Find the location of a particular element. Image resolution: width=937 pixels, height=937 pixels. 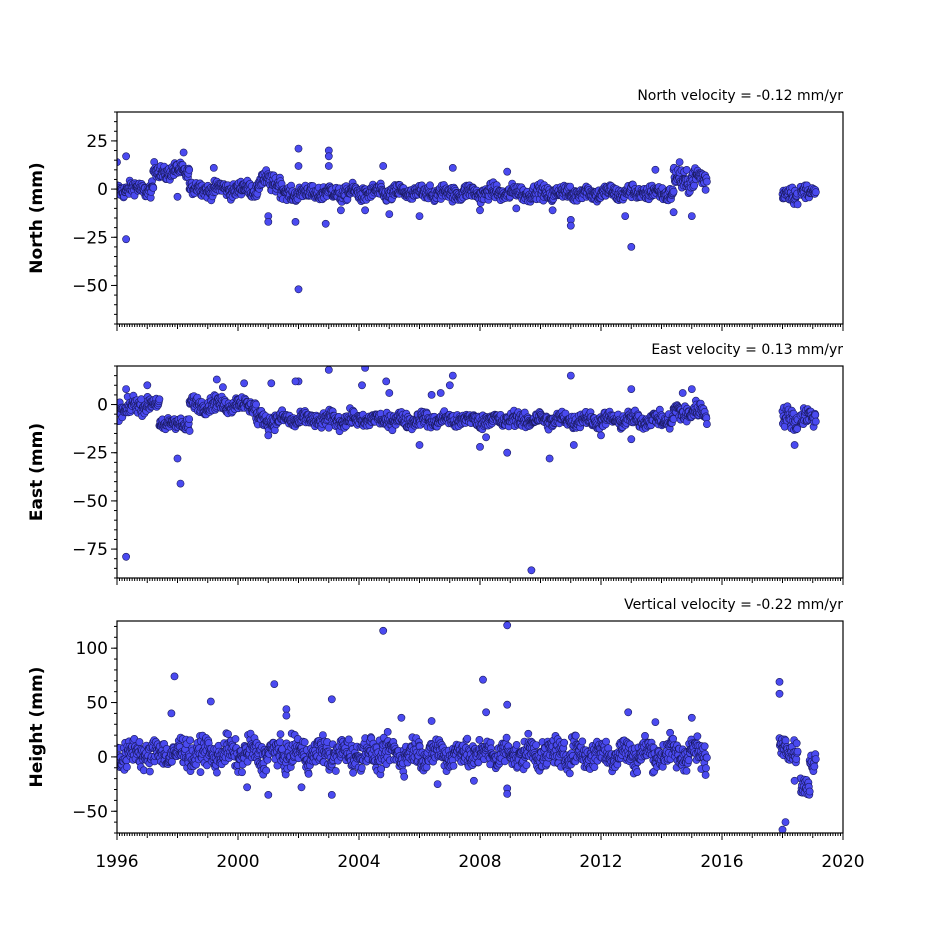

panel-title: North velocity = -0.12 mm/yr is located at coordinates (740, 96).